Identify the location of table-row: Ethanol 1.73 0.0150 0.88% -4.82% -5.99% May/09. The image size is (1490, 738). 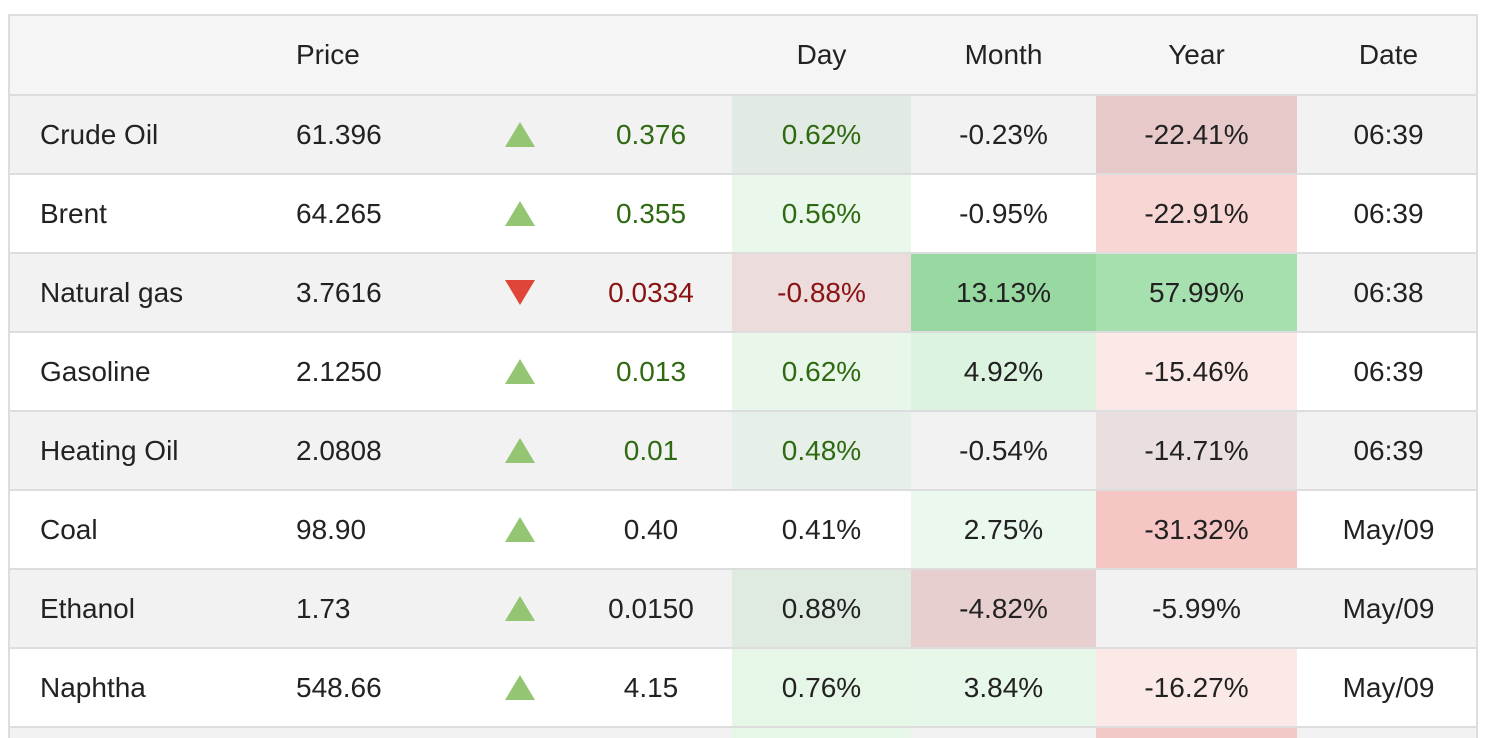
(743, 609).